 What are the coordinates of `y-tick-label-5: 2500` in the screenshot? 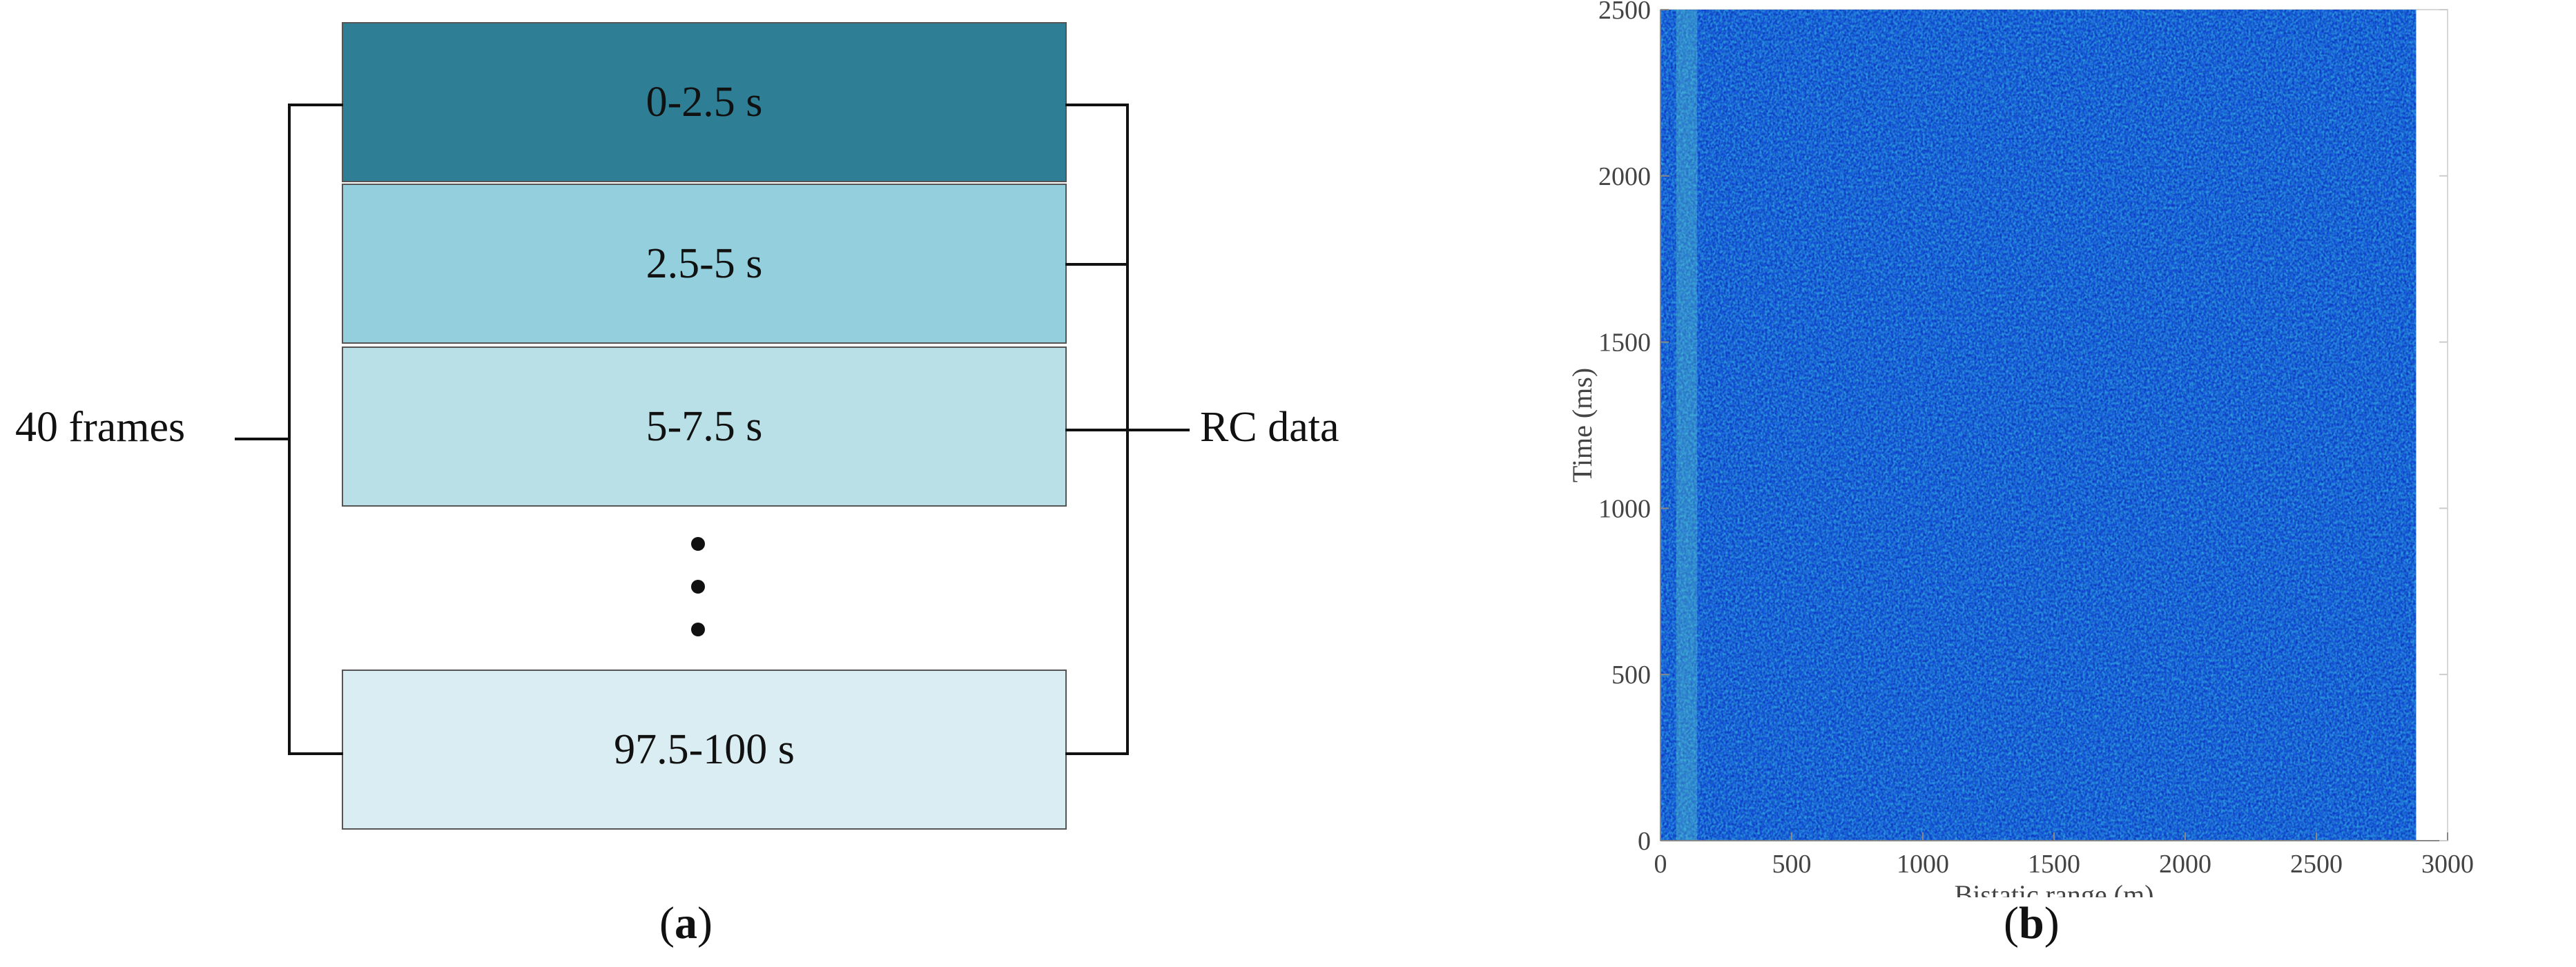 It's located at (1625, 12).